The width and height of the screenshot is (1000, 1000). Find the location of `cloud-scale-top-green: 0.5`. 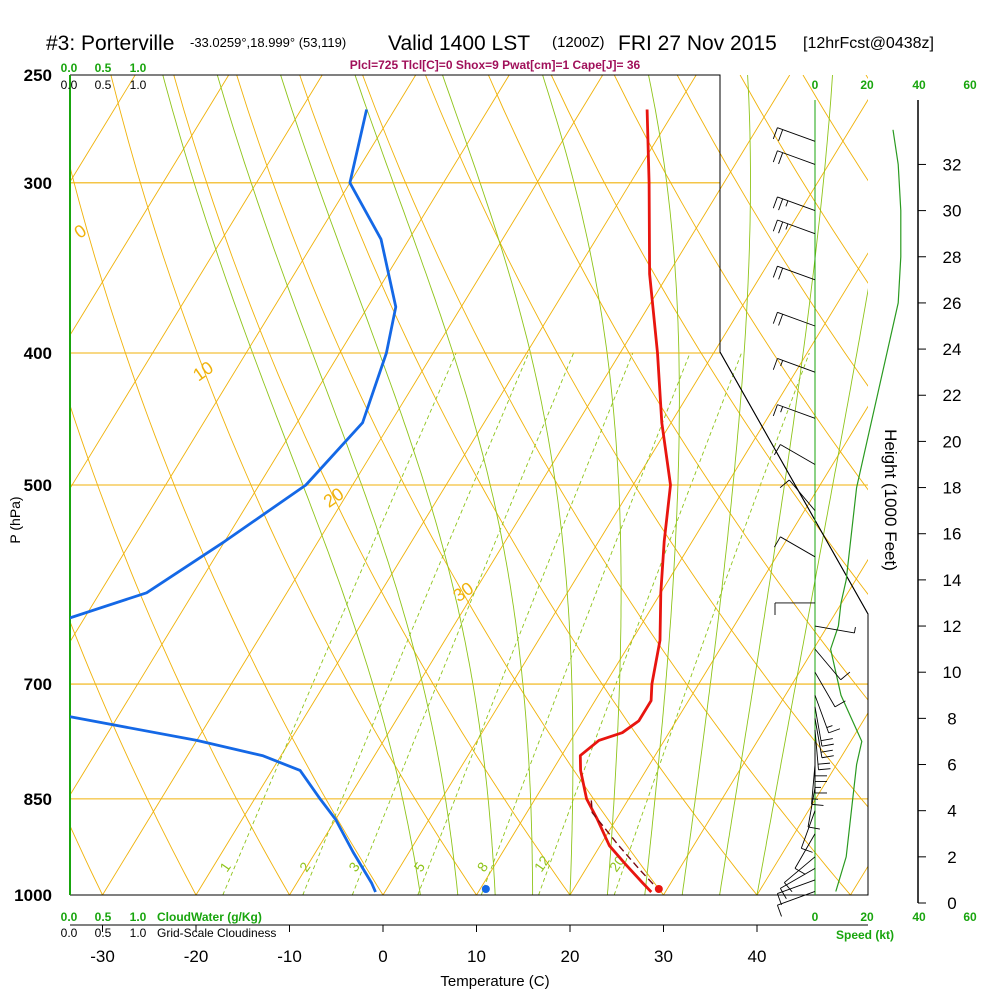

cloud-scale-top-green: 0.5 is located at coordinates (103, 68).